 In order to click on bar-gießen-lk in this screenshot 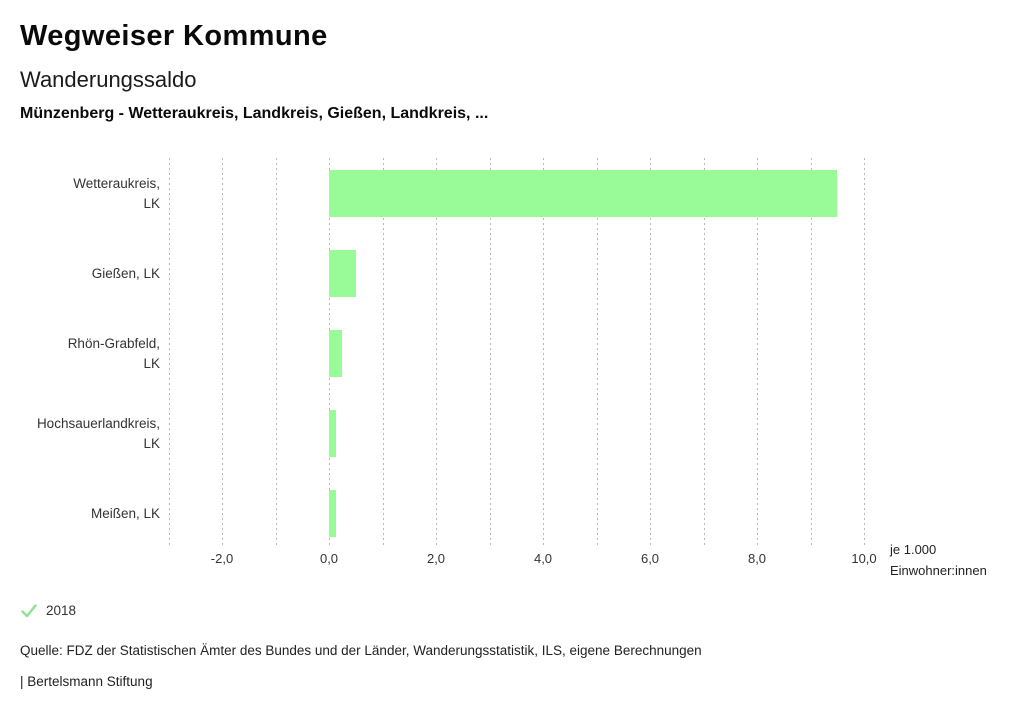, I will do `click(342, 273)`.